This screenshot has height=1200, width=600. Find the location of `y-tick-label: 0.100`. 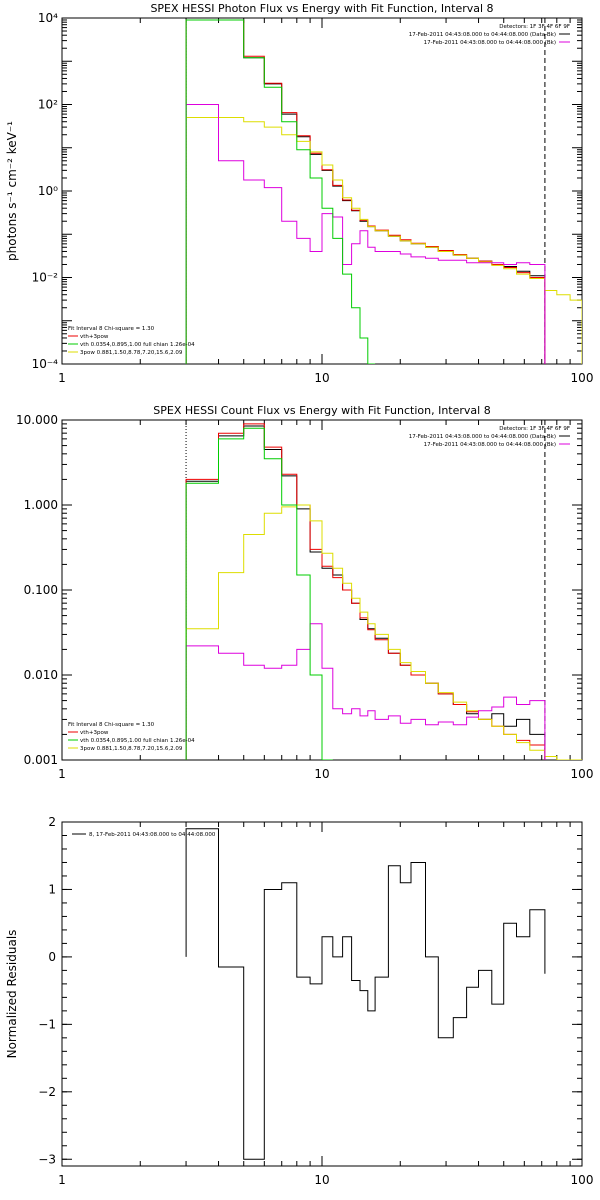

y-tick-label: 0.100 is located at coordinates (41, 590).